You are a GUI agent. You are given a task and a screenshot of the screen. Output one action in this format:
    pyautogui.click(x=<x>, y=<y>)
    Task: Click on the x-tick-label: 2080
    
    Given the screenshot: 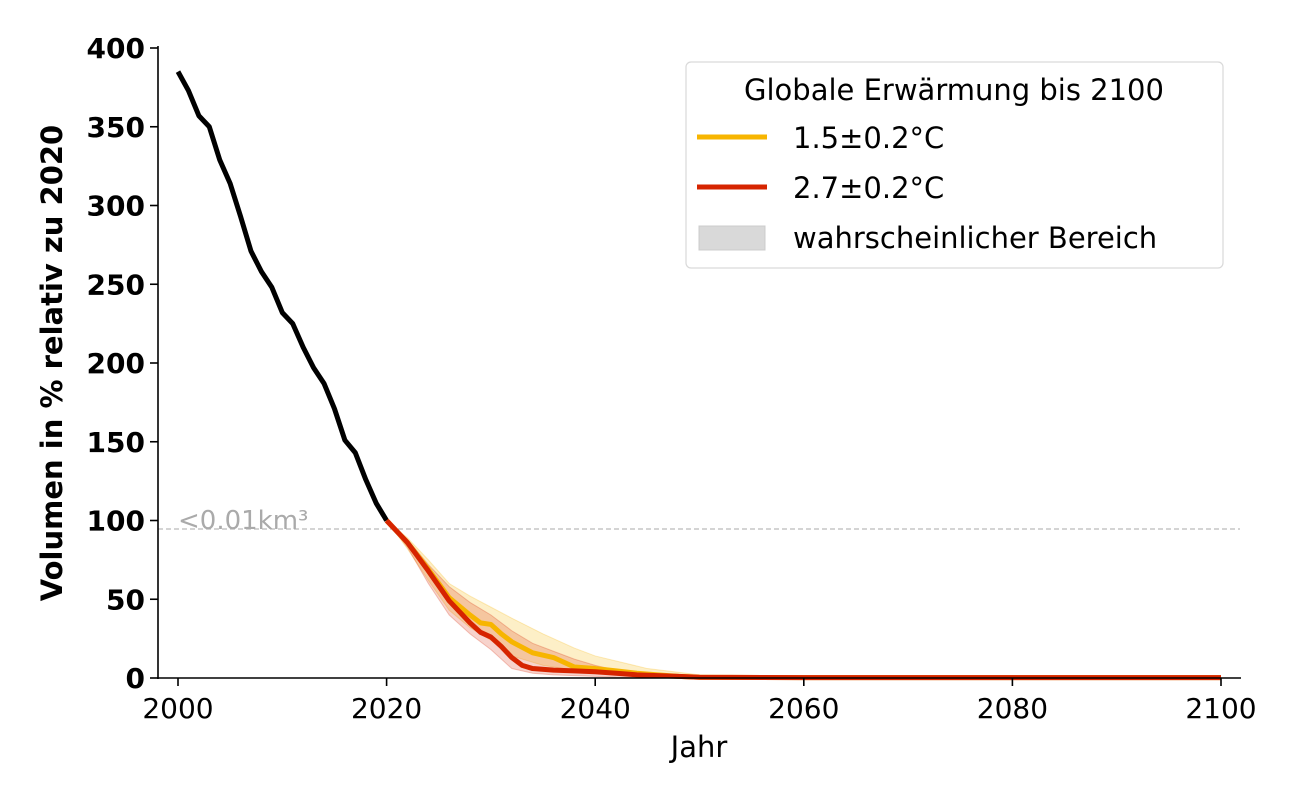 What is the action you would take?
    pyautogui.click(x=1012, y=708)
    